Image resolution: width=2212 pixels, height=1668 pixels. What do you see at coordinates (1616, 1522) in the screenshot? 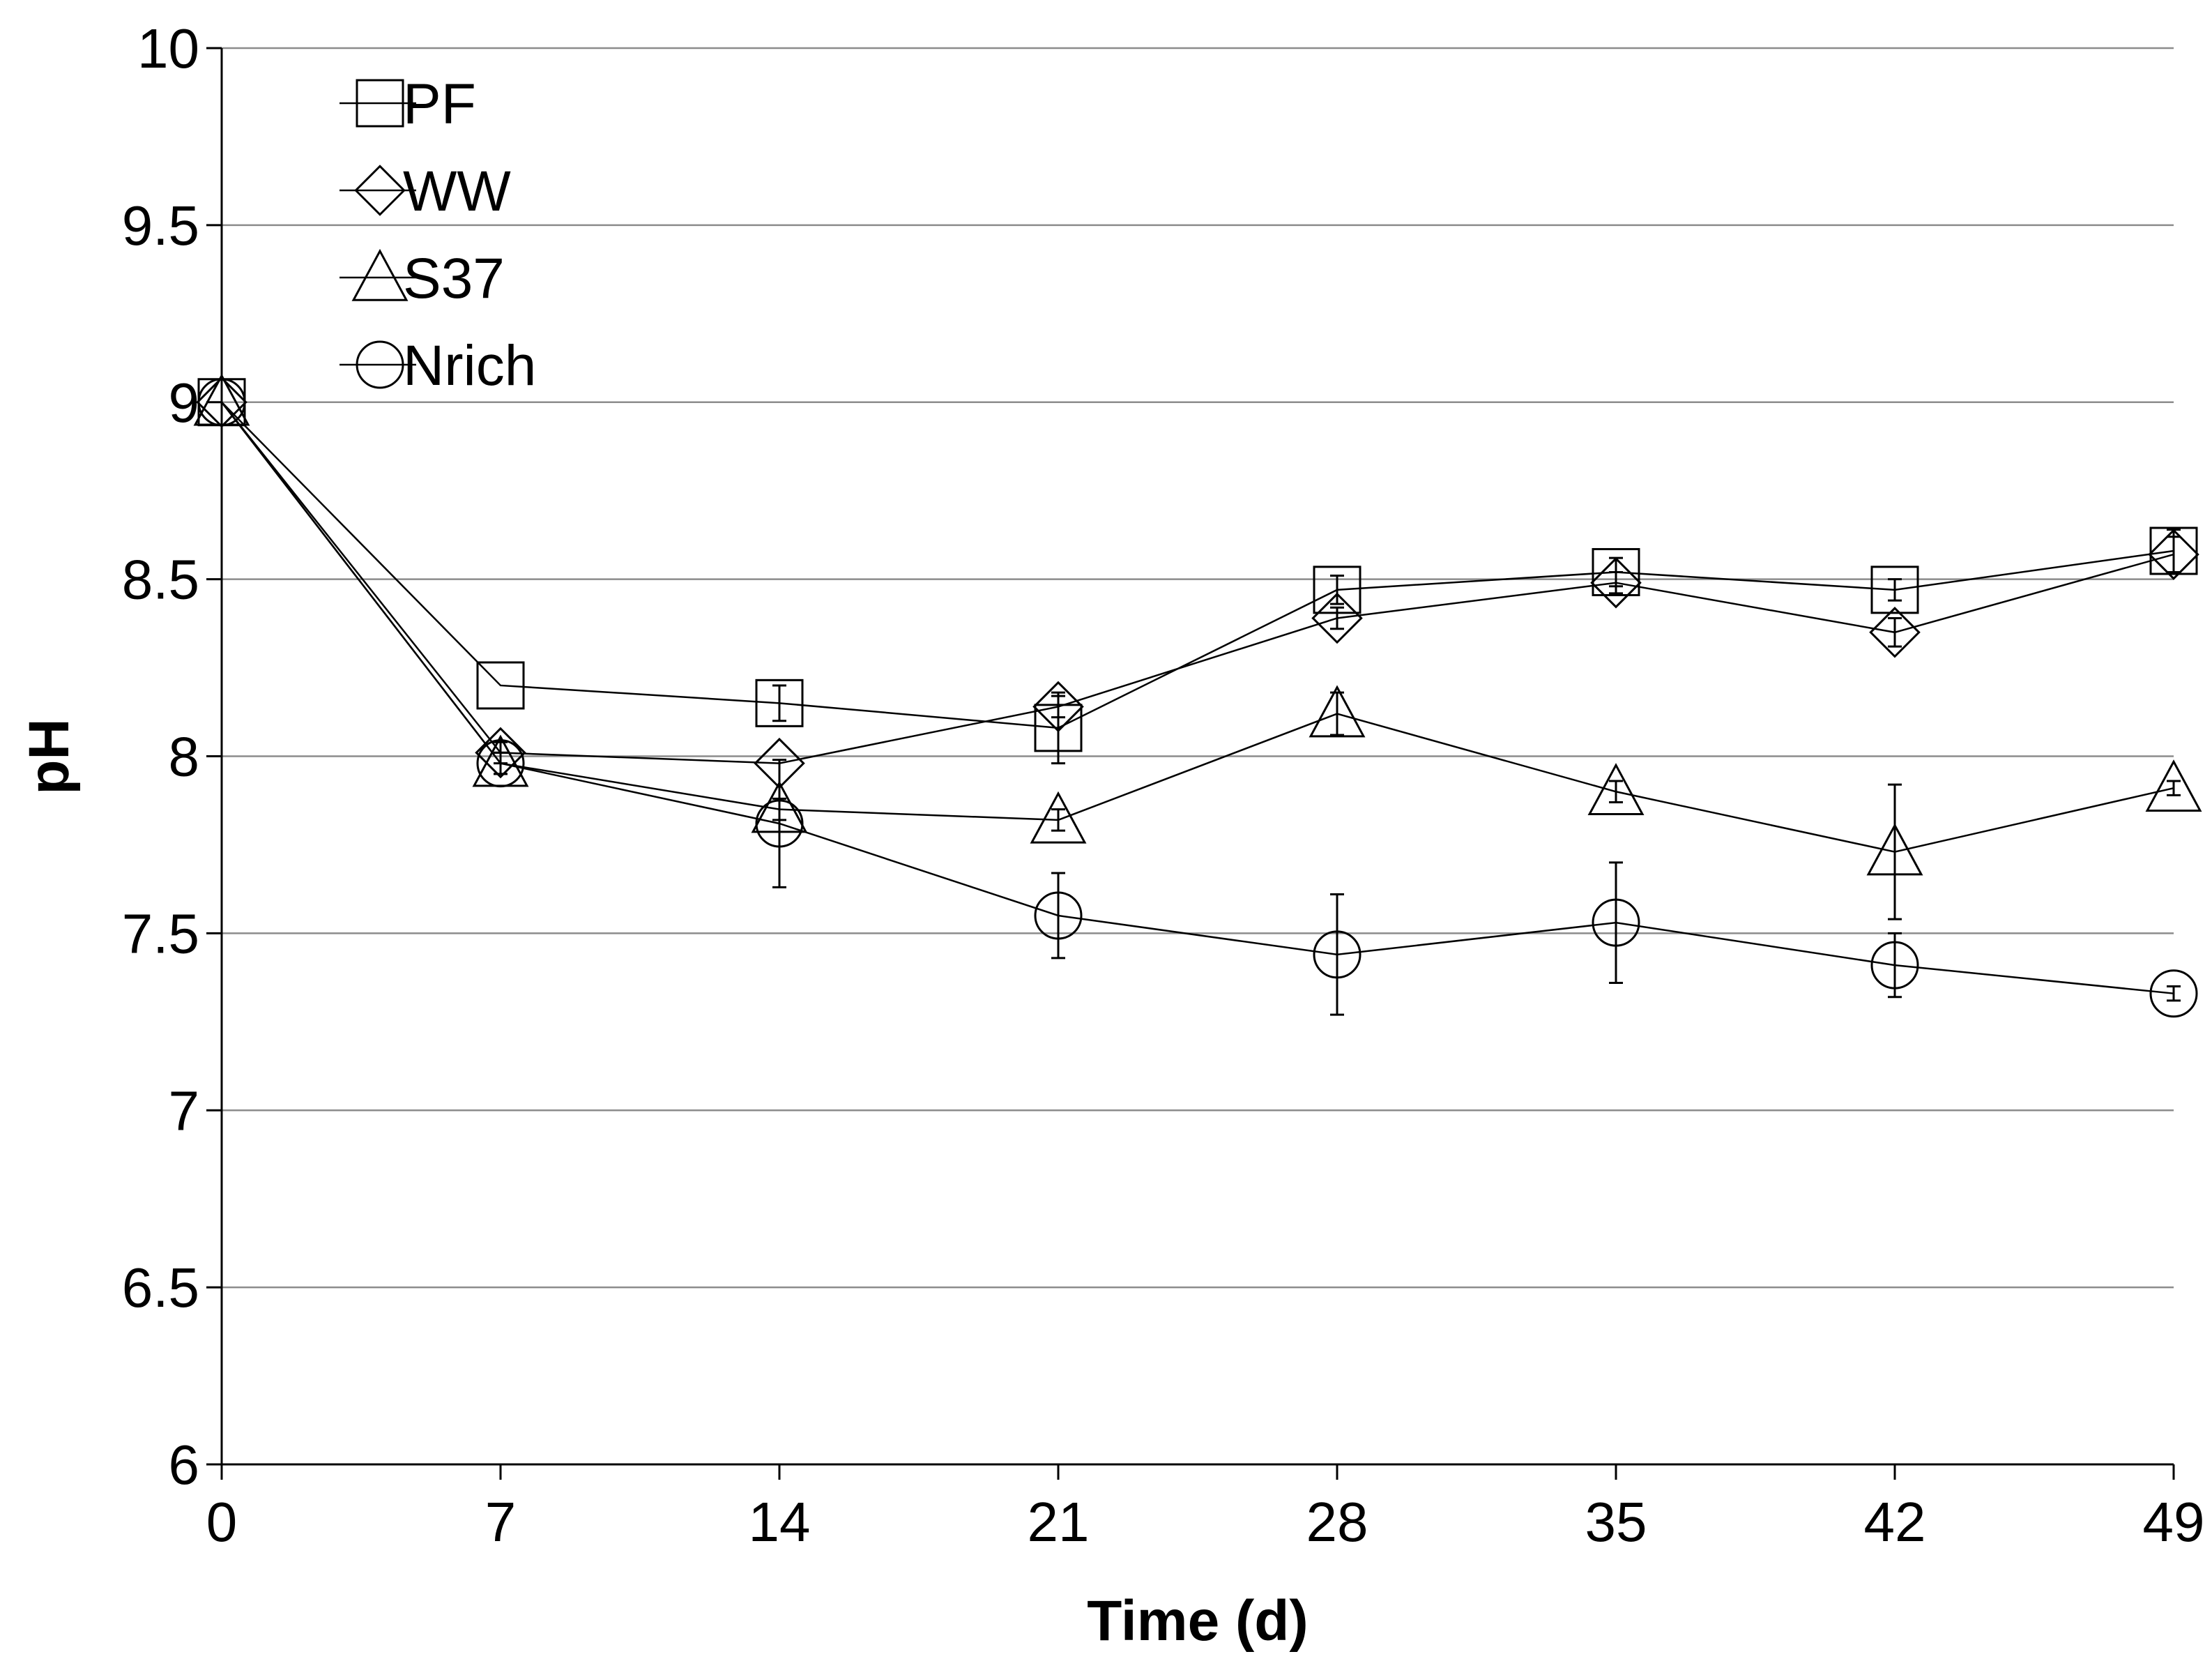
I see `x-tick-label: 35` at bounding box center [1616, 1522].